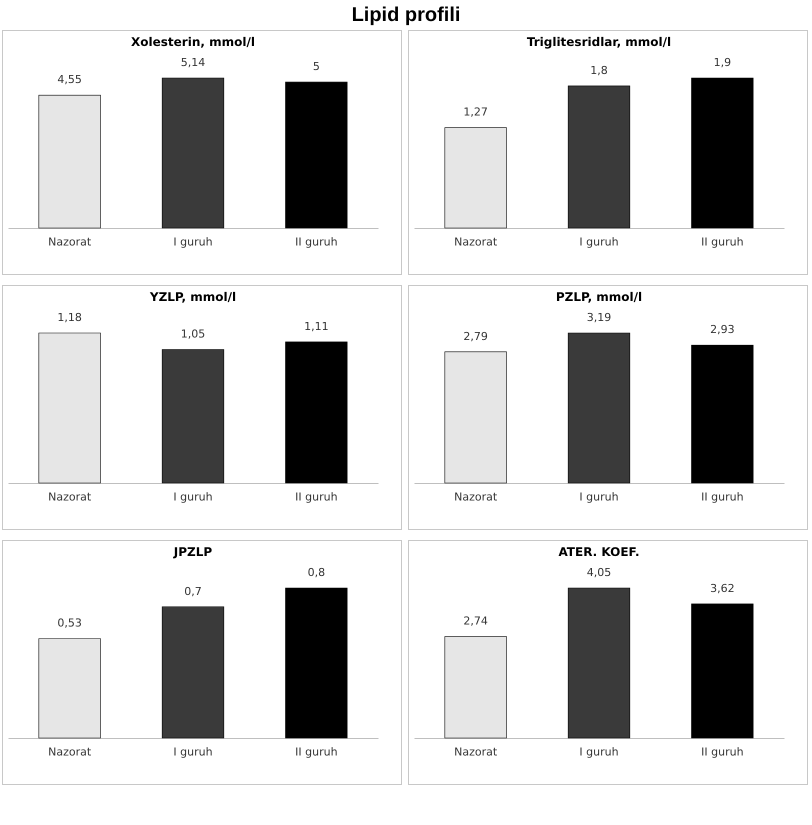  I want to click on data-label: 4,05, so click(599, 572).